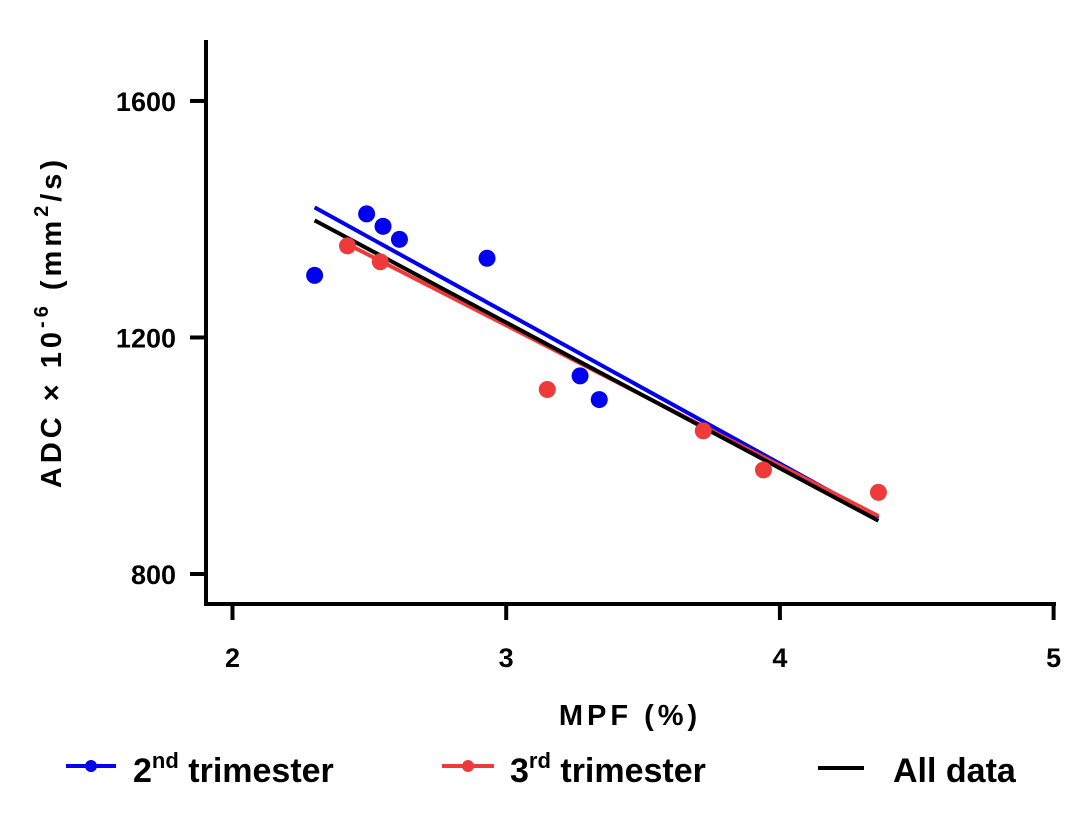 Image resolution: width=1088 pixels, height=825 pixels. I want to click on y-axis-title-unit-open: (mm, so click(52, 253).